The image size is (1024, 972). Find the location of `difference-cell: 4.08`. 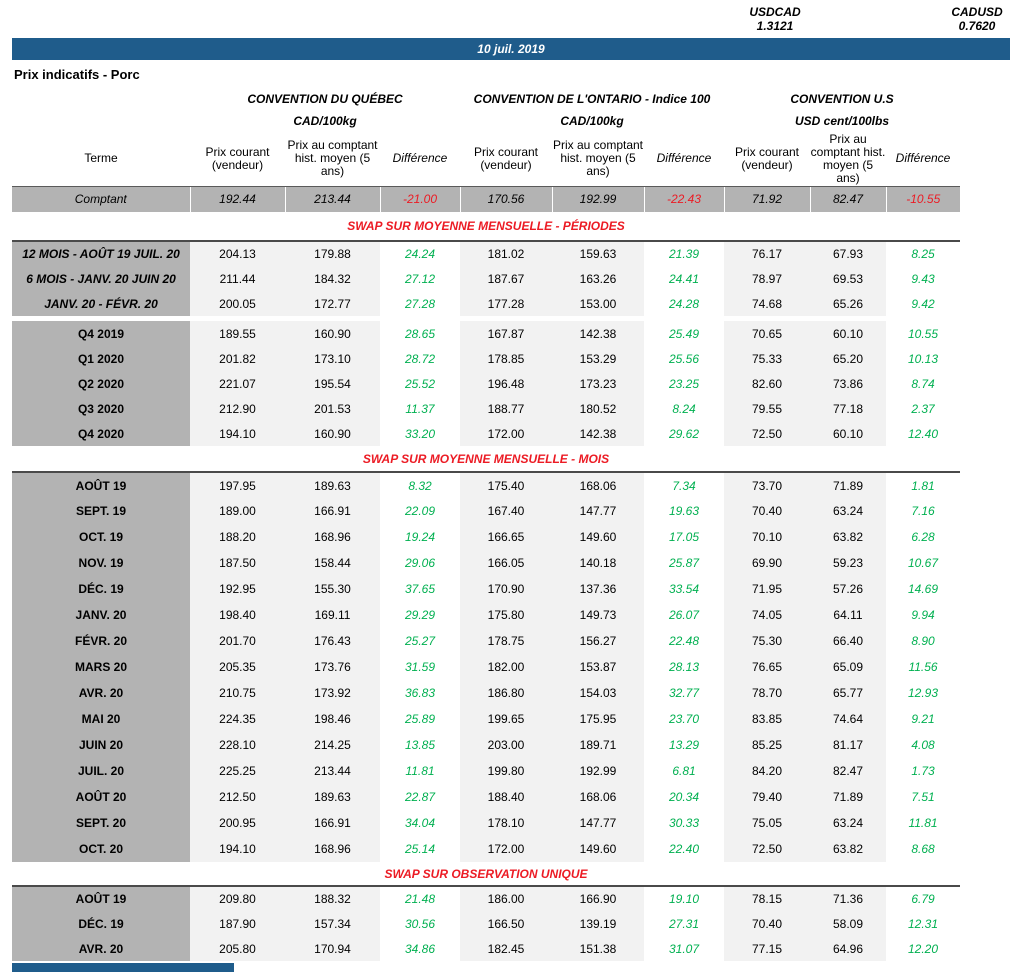

difference-cell: 4.08 is located at coordinates (923, 745).